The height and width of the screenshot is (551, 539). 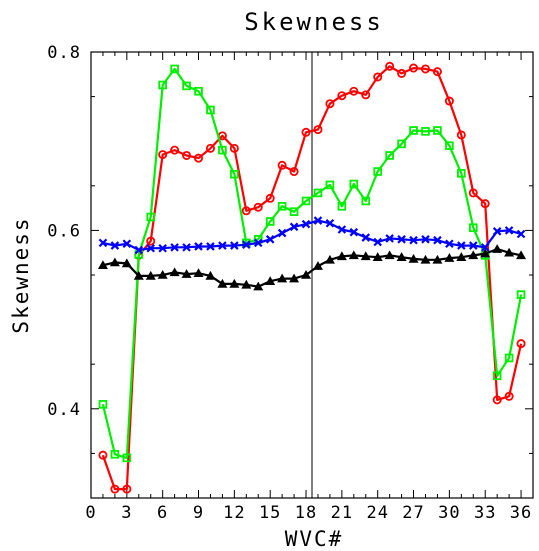 I want to click on x-tick-label: 0, so click(x=90, y=513).